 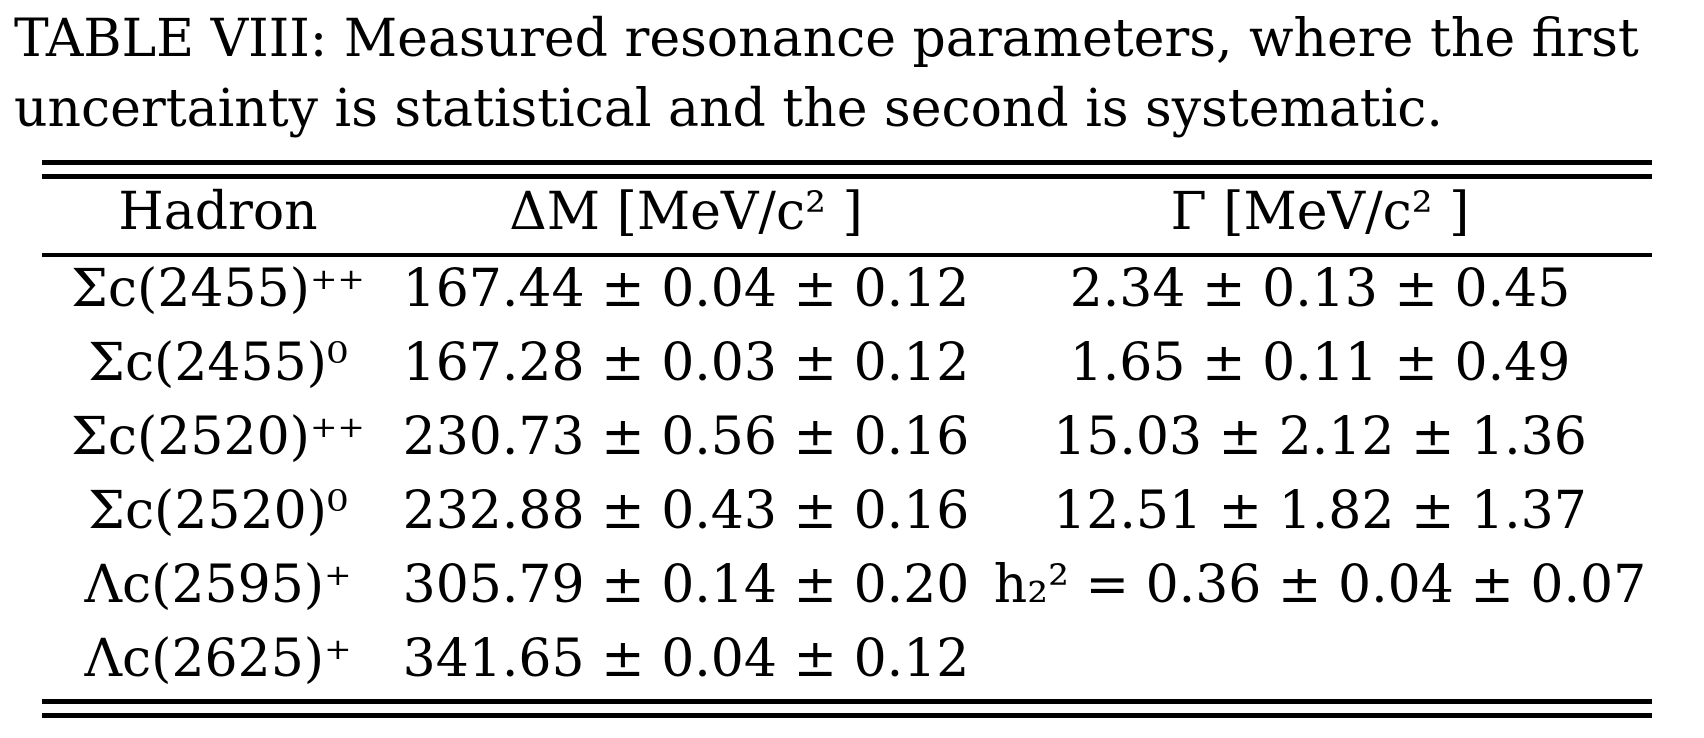 What do you see at coordinates (218, 289) in the screenshot?
I see `cell-hadron: Σc(2455)⁺⁺` at bounding box center [218, 289].